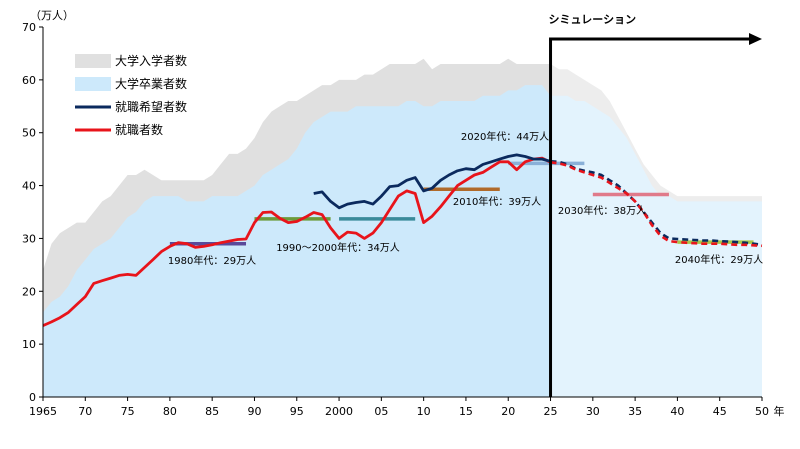 Image resolution: width=800 pixels, height=449 pixels. I want to click on x-tick-label: 35, so click(635, 411).